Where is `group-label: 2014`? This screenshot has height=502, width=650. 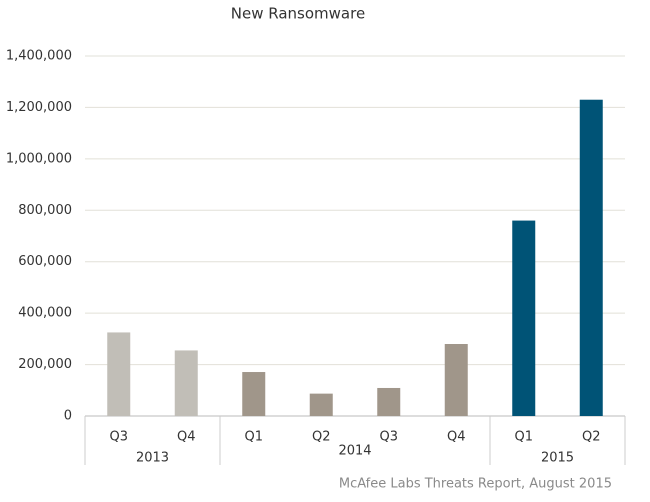
group-label: 2014 is located at coordinates (354, 451).